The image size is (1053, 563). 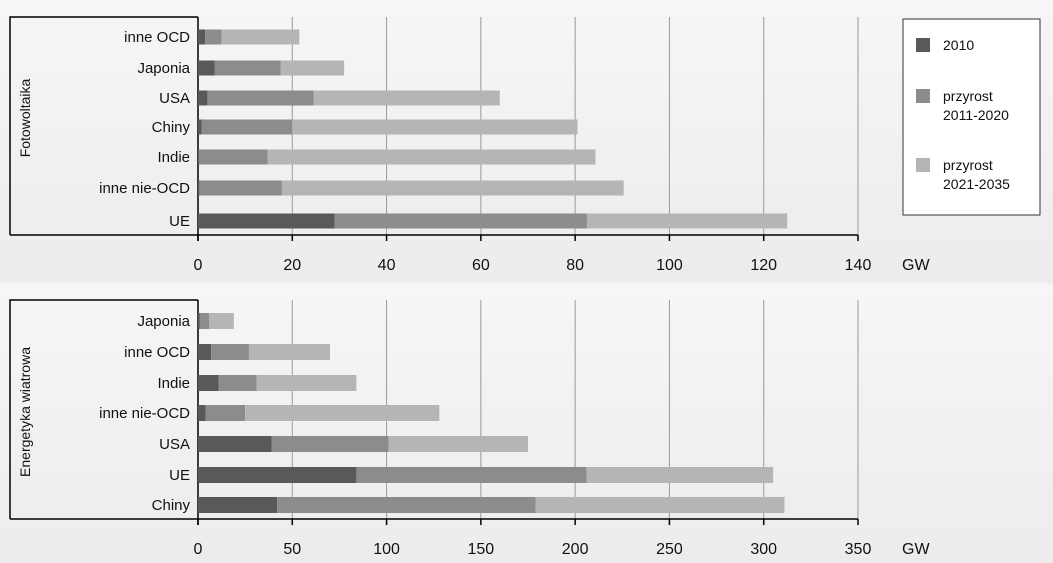 What do you see at coordinates (763, 265) in the screenshot?
I see `x-tick-label: 120` at bounding box center [763, 265].